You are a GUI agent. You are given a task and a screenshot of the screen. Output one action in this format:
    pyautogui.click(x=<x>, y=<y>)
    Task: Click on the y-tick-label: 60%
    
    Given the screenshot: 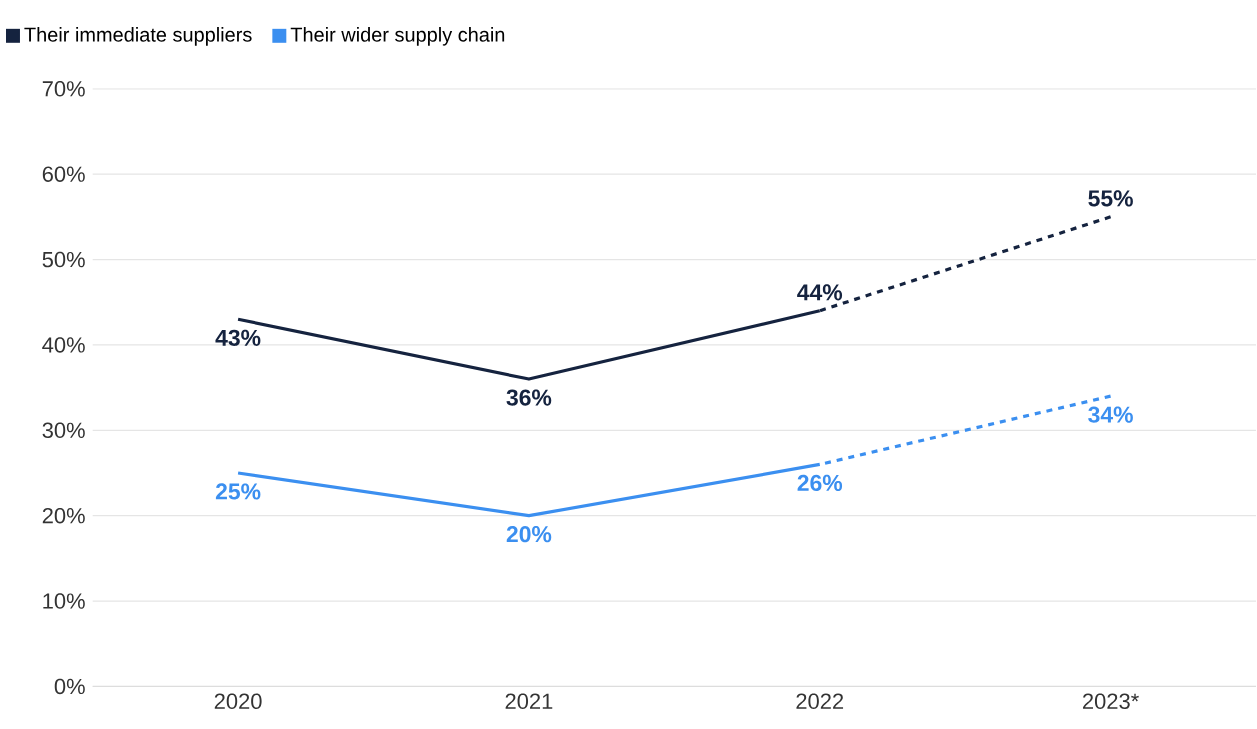 What is the action you would take?
    pyautogui.click(x=63, y=174)
    